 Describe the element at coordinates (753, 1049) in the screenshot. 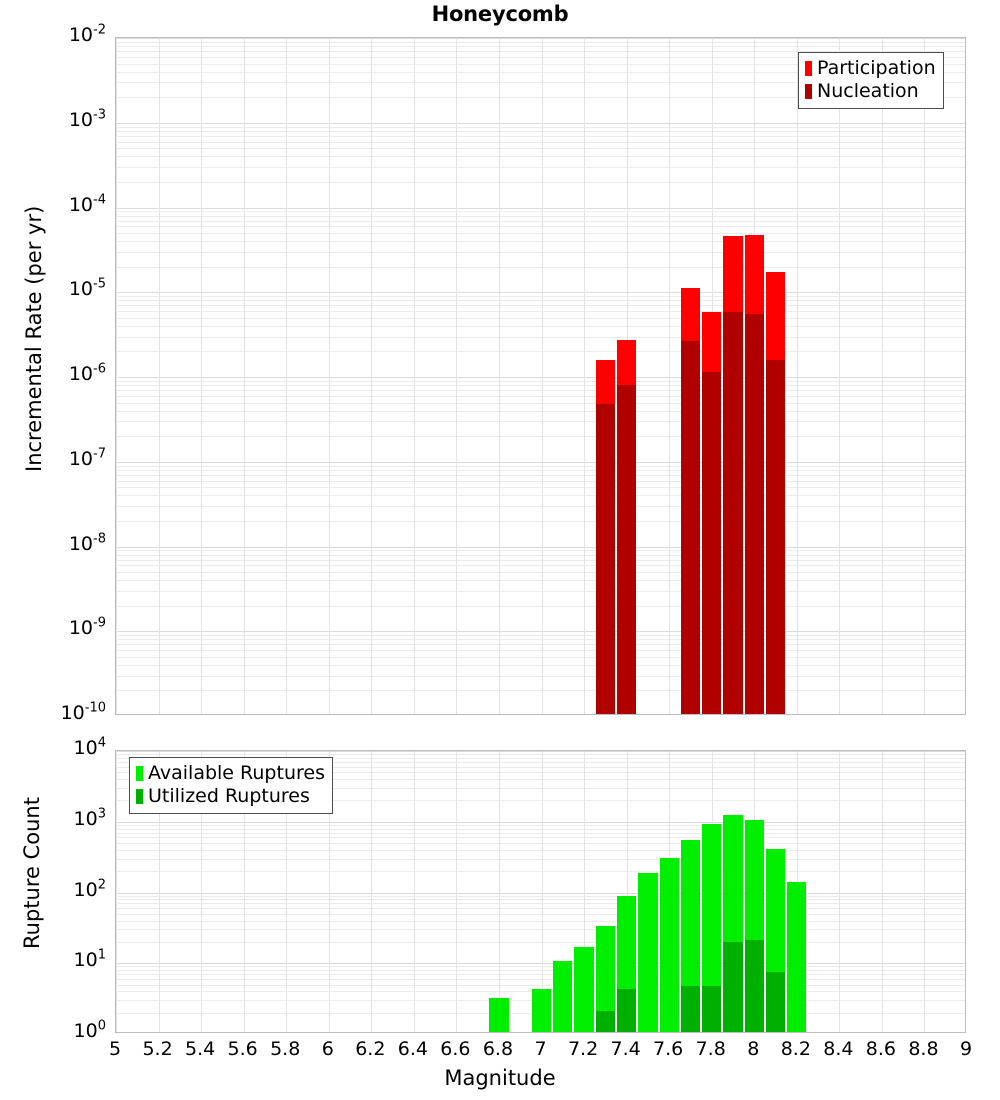

I see `x-tick-label: 8` at that location.